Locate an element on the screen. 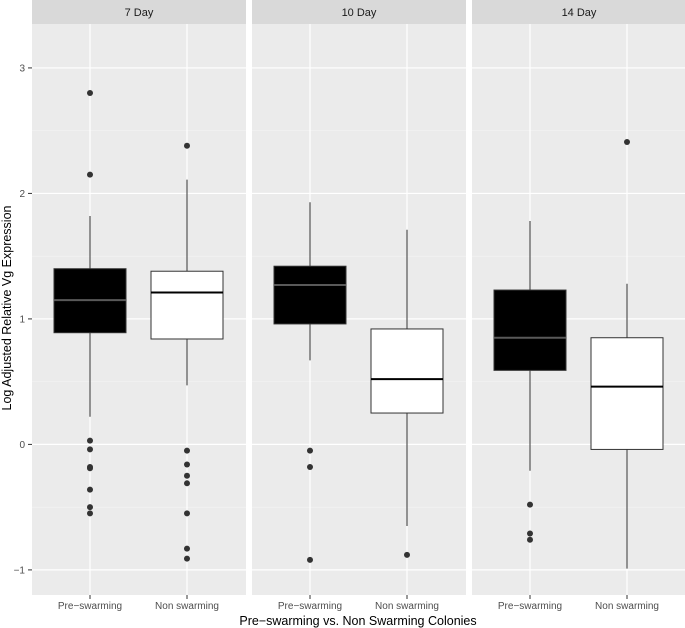  facet-strip-label: 10 Day is located at coordinates (359, 13).